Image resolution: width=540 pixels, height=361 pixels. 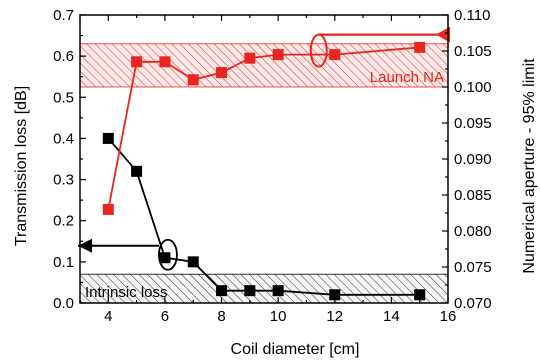 I want to click on y-tick-label: 0.4, so click(x=63, y=138).